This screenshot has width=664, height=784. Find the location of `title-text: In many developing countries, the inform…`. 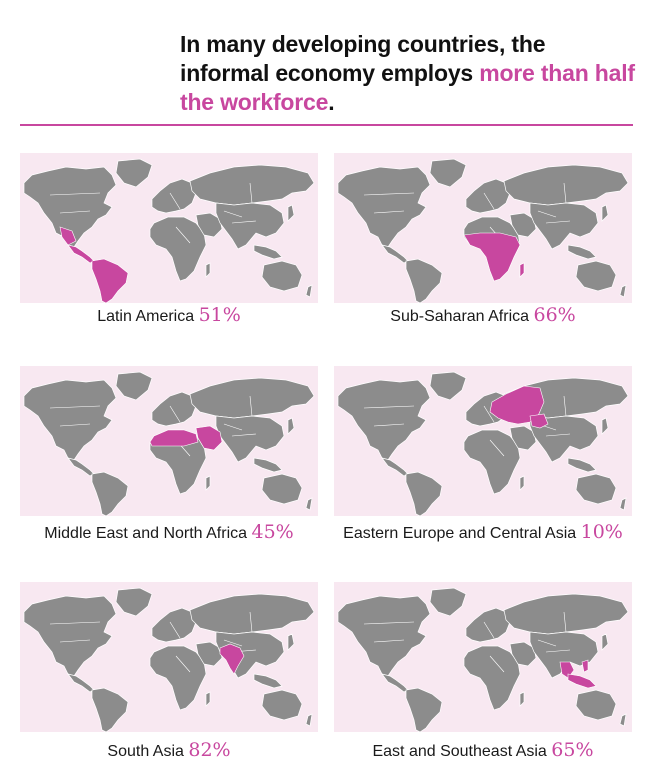

title-text: In many developing countries, the inform… is located at coordinates (363, 58).